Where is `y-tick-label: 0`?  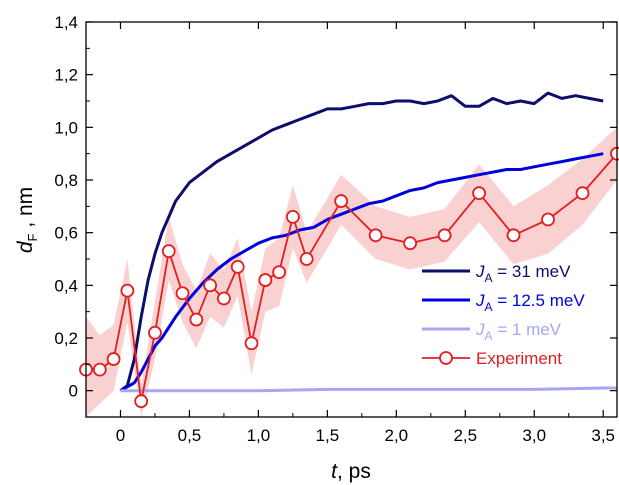
y-tick-label: 0 is located at coordinates (73, 391).